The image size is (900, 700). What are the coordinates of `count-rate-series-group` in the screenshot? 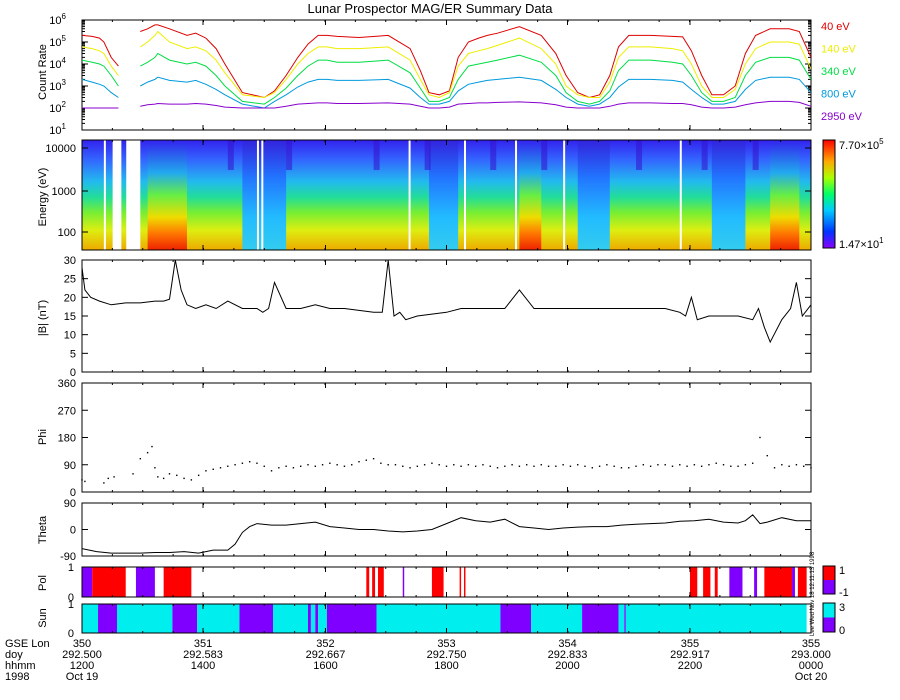 It's located at (446, 66).